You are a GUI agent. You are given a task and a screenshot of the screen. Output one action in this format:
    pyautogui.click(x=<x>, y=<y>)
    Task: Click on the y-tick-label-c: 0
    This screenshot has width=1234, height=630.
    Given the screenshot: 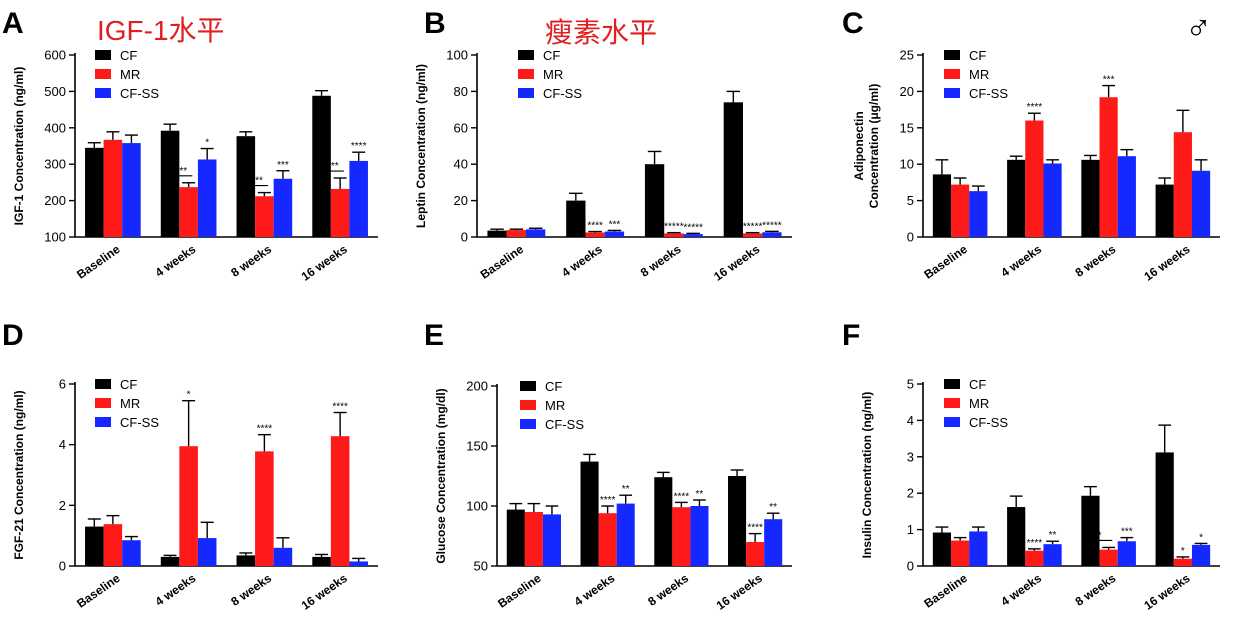 What is the action you would take?
    pyautogui.click(x=910, y=237)
    